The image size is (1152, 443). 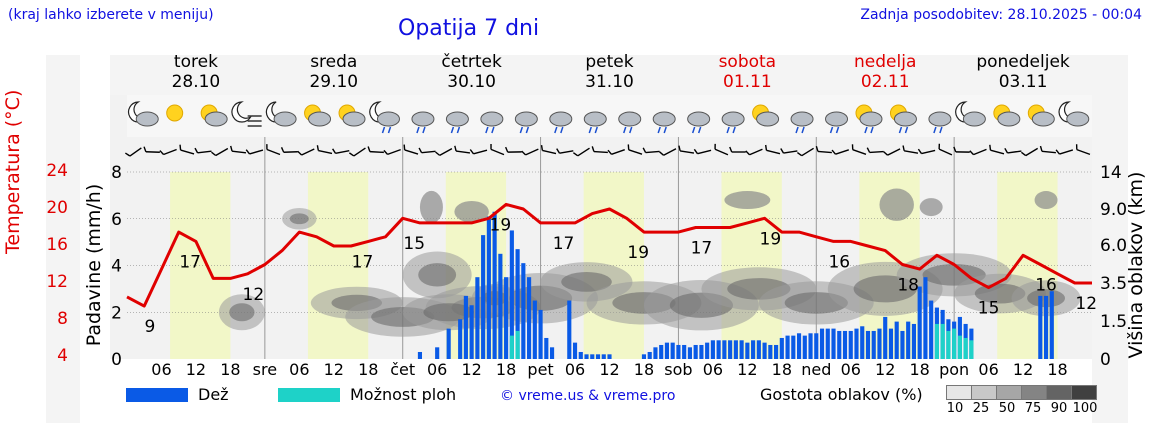 I want to click on rain-tick-label: 4, so click(x=116, y=267).